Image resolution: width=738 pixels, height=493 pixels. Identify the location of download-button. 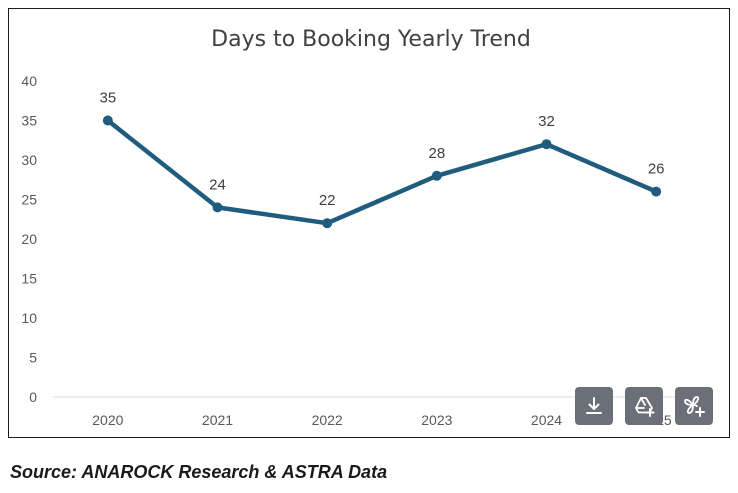
(594, 406).